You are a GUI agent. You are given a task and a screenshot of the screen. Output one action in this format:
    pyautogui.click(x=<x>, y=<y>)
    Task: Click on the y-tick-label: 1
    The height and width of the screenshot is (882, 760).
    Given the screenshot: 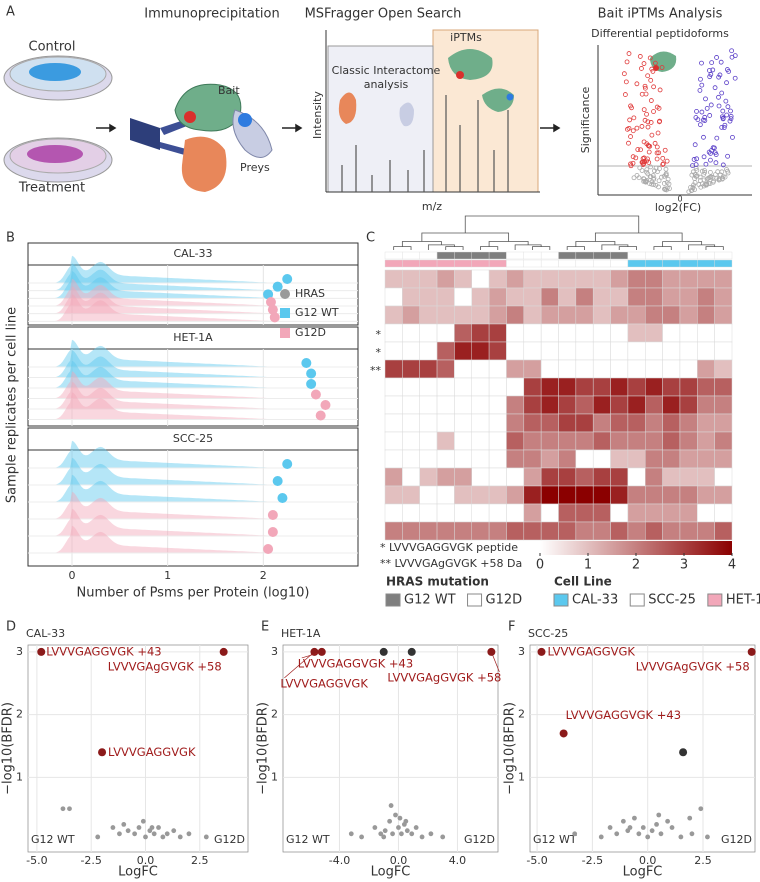 What is the action you would take?
    pyautogui.click(x=274, y=776)
    